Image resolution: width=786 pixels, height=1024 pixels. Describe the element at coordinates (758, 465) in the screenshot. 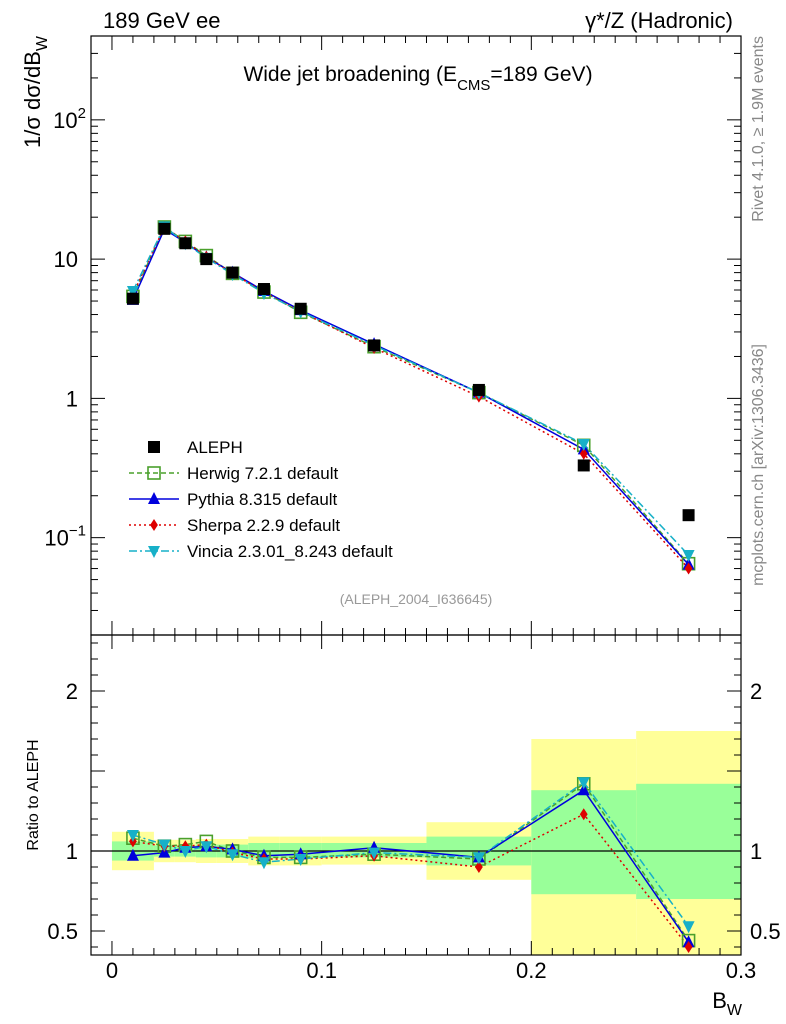

I see `mcplots-label: mcplots.cern.ch [arXiv:1306.3436]` at that location.